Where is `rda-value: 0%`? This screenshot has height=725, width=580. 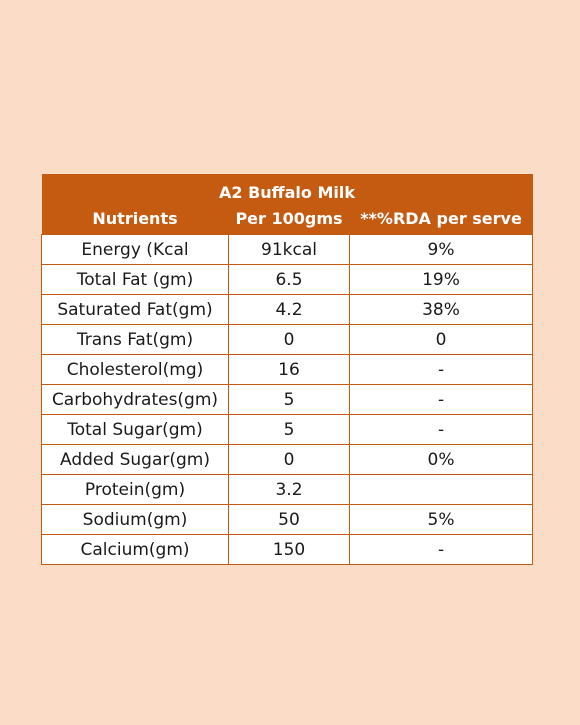 rda-value: 0% is located at coordinates (441, 459).